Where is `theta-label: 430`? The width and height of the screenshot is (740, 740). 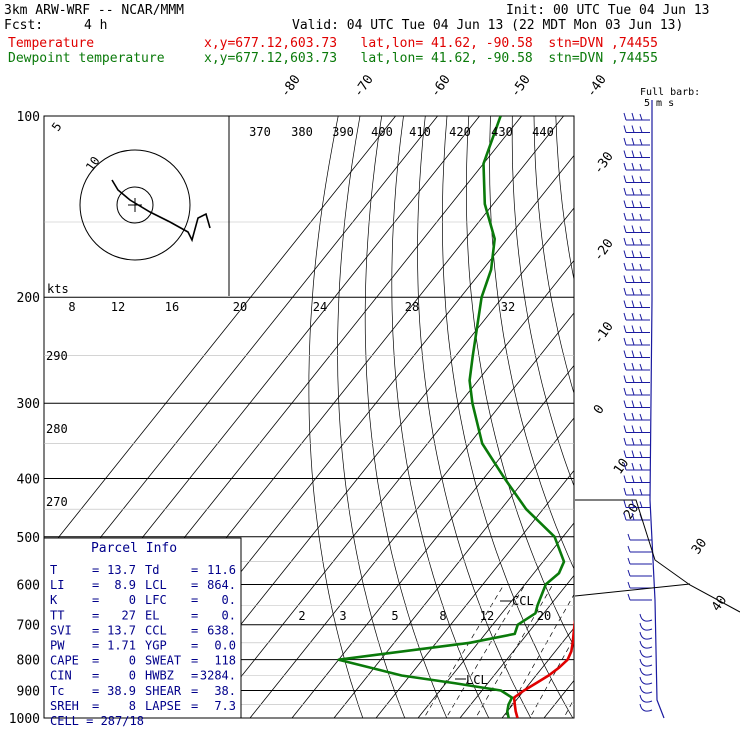 theta-label: 430 is located at coordinates (502, 132).